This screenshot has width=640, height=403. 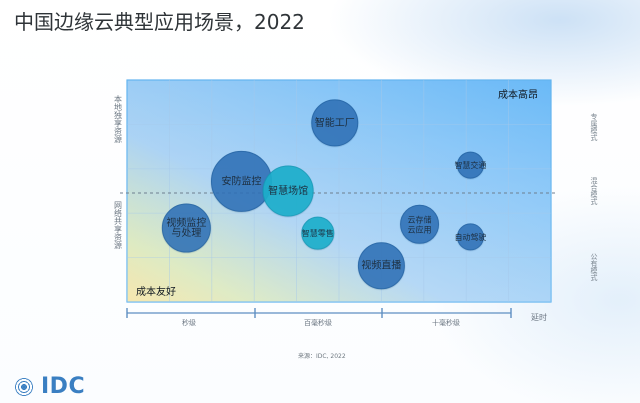 What do you see at coordinates (24, 387) in the screenshot?
I see `circles-icon` at bounding box center [24, 387].